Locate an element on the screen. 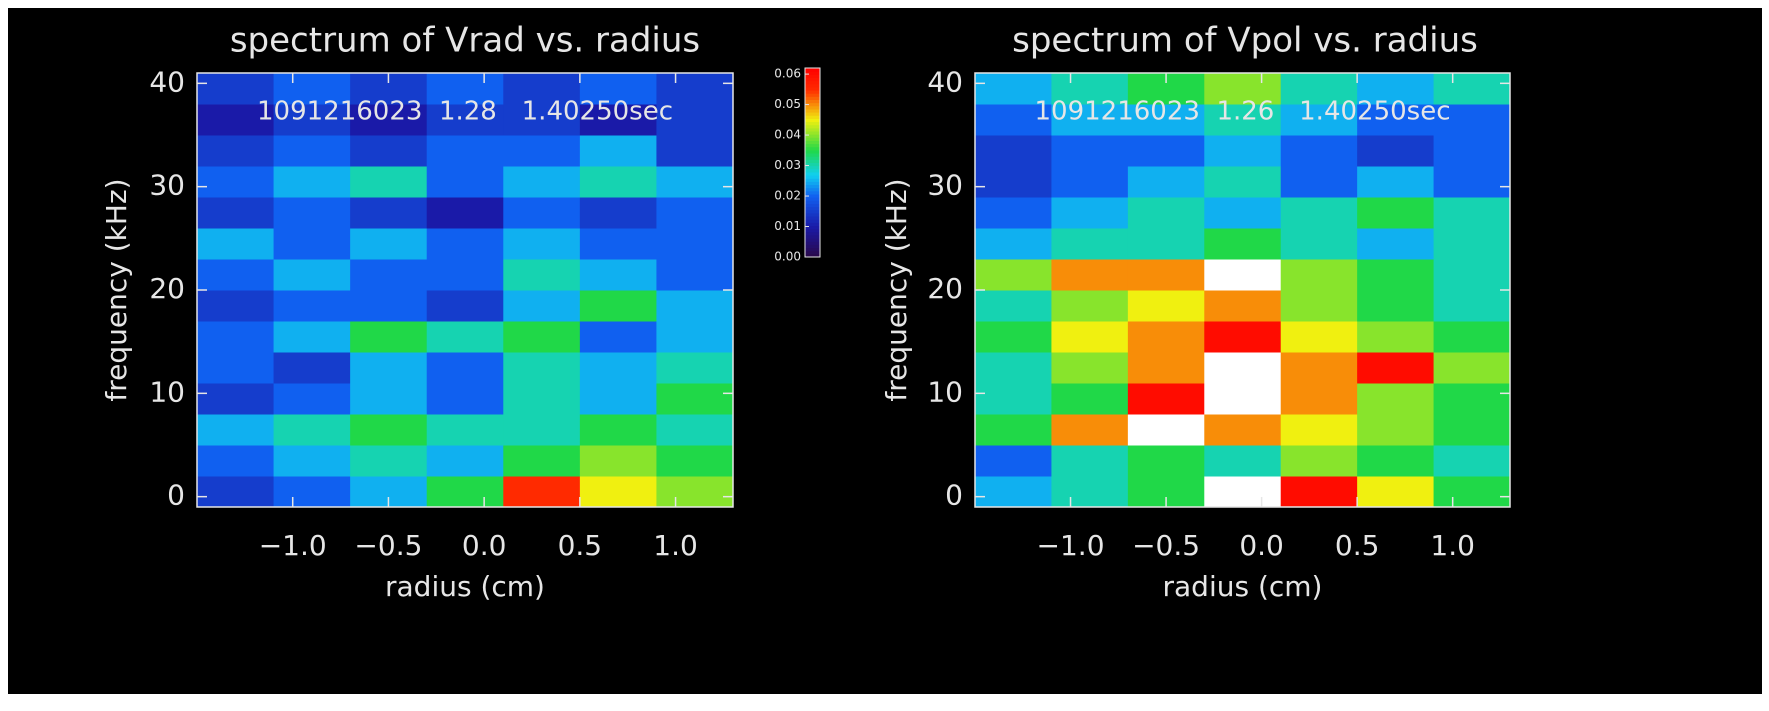  y-tick-label: 20 is located at coordinates (945, 288).